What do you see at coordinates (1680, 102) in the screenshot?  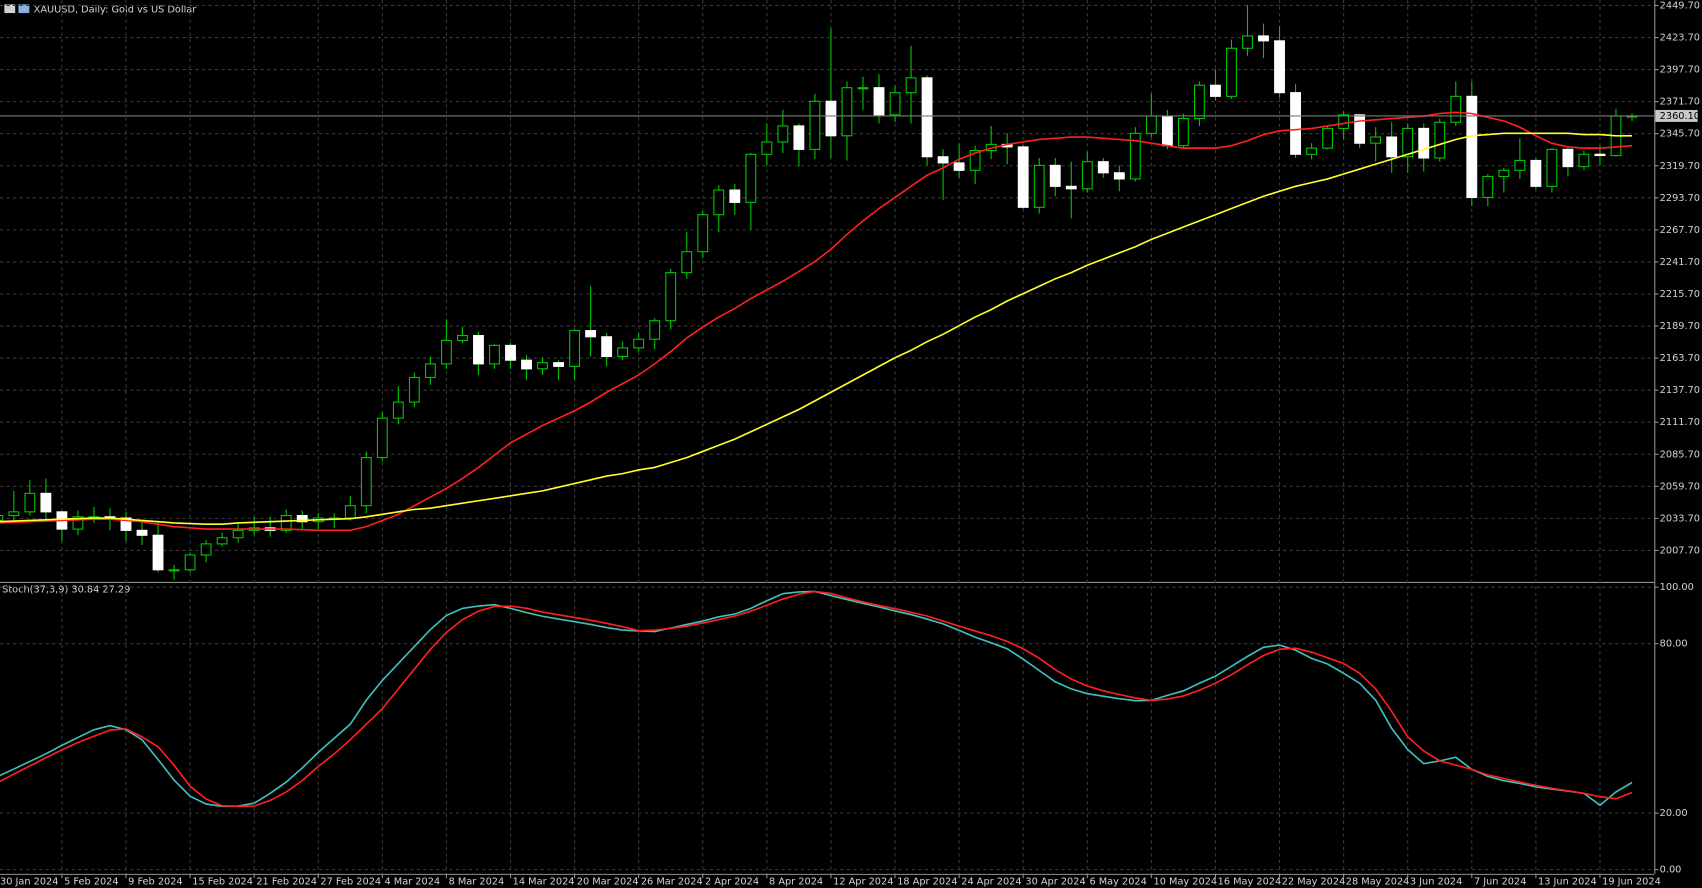 I see `y-tick-label: 2371.70` at bounding box center [1680, 102].